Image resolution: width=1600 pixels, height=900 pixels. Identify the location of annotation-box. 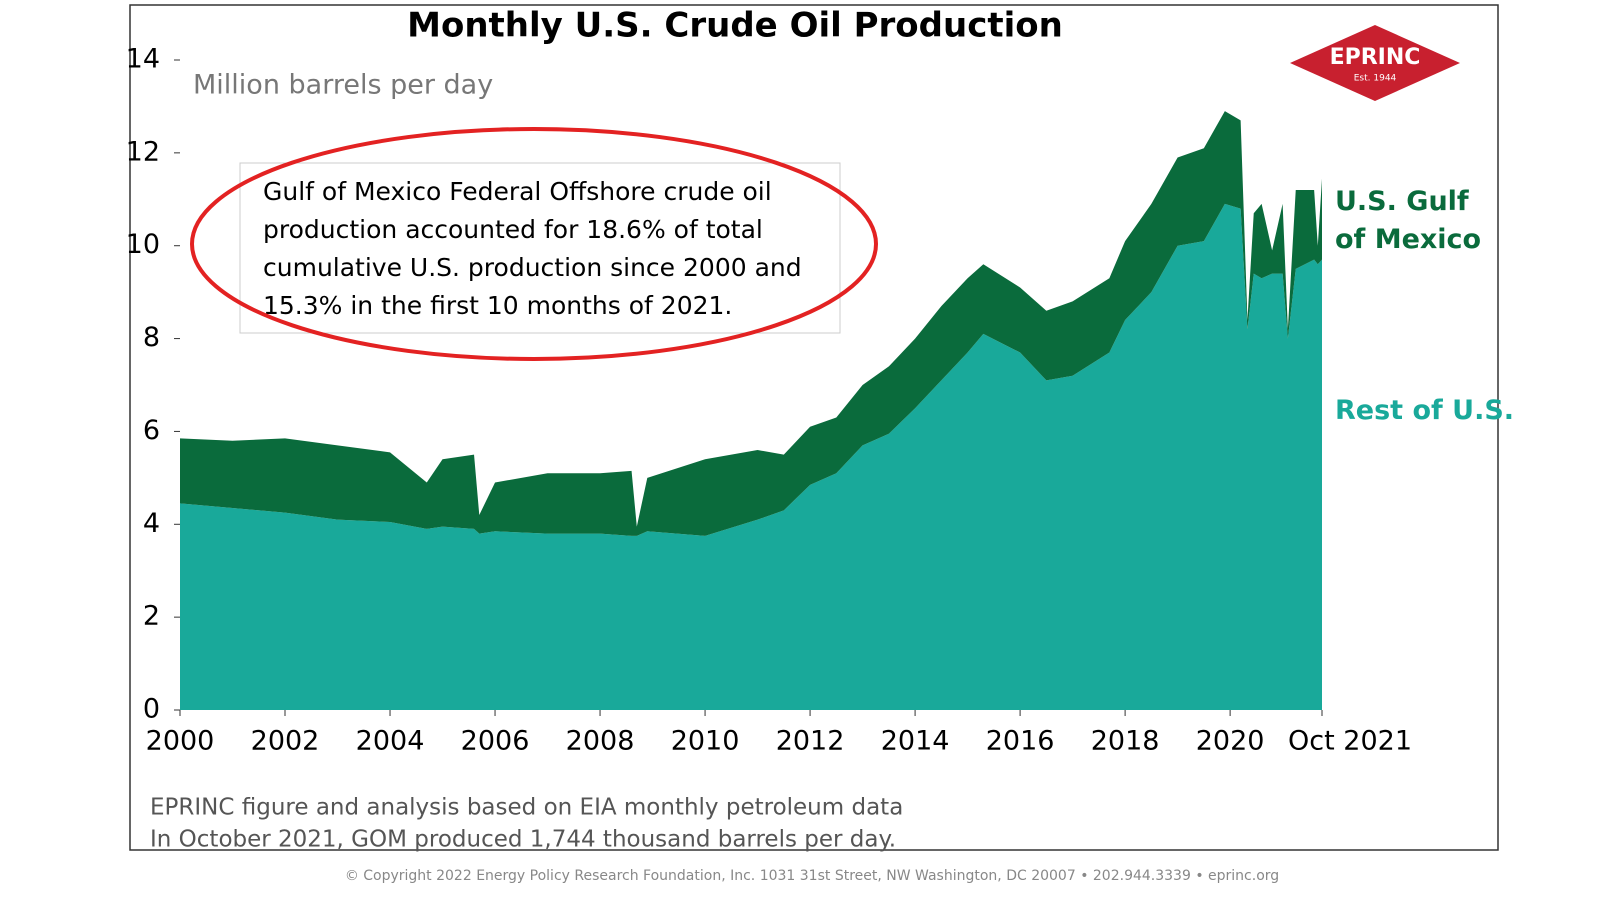
(540, 248).